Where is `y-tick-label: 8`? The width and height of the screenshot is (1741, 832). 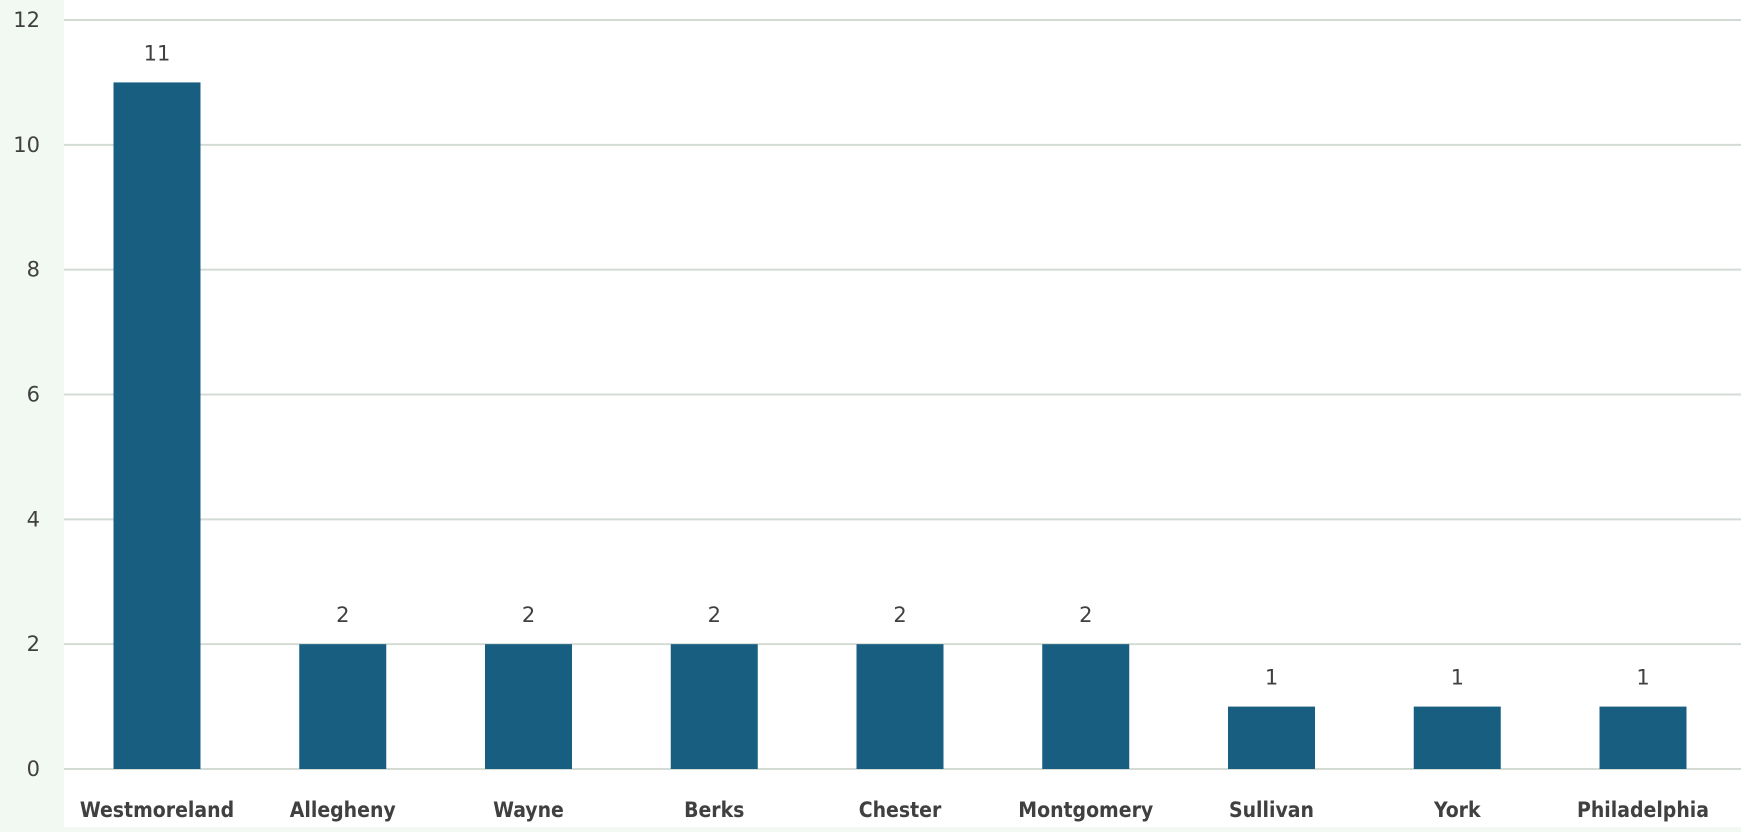 y-tick-label: 8 is located at coordinates (33, 270).